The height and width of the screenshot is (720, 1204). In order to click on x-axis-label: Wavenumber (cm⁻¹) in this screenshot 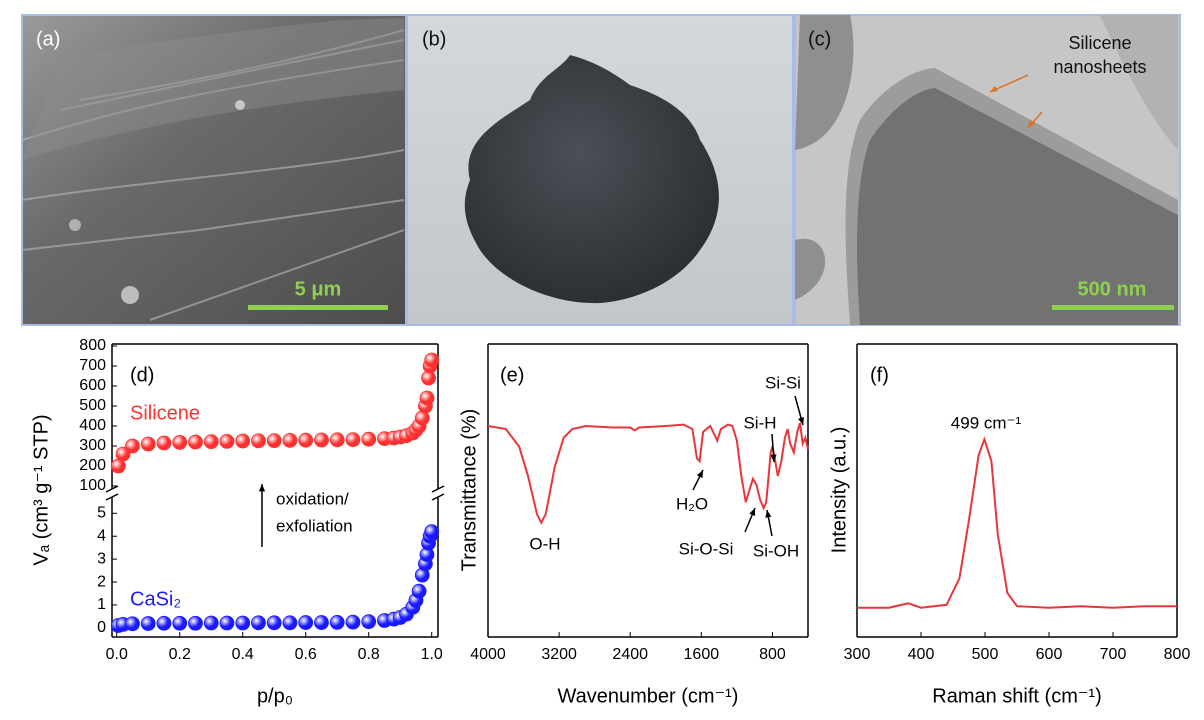, I will do `click(648, 696)`.